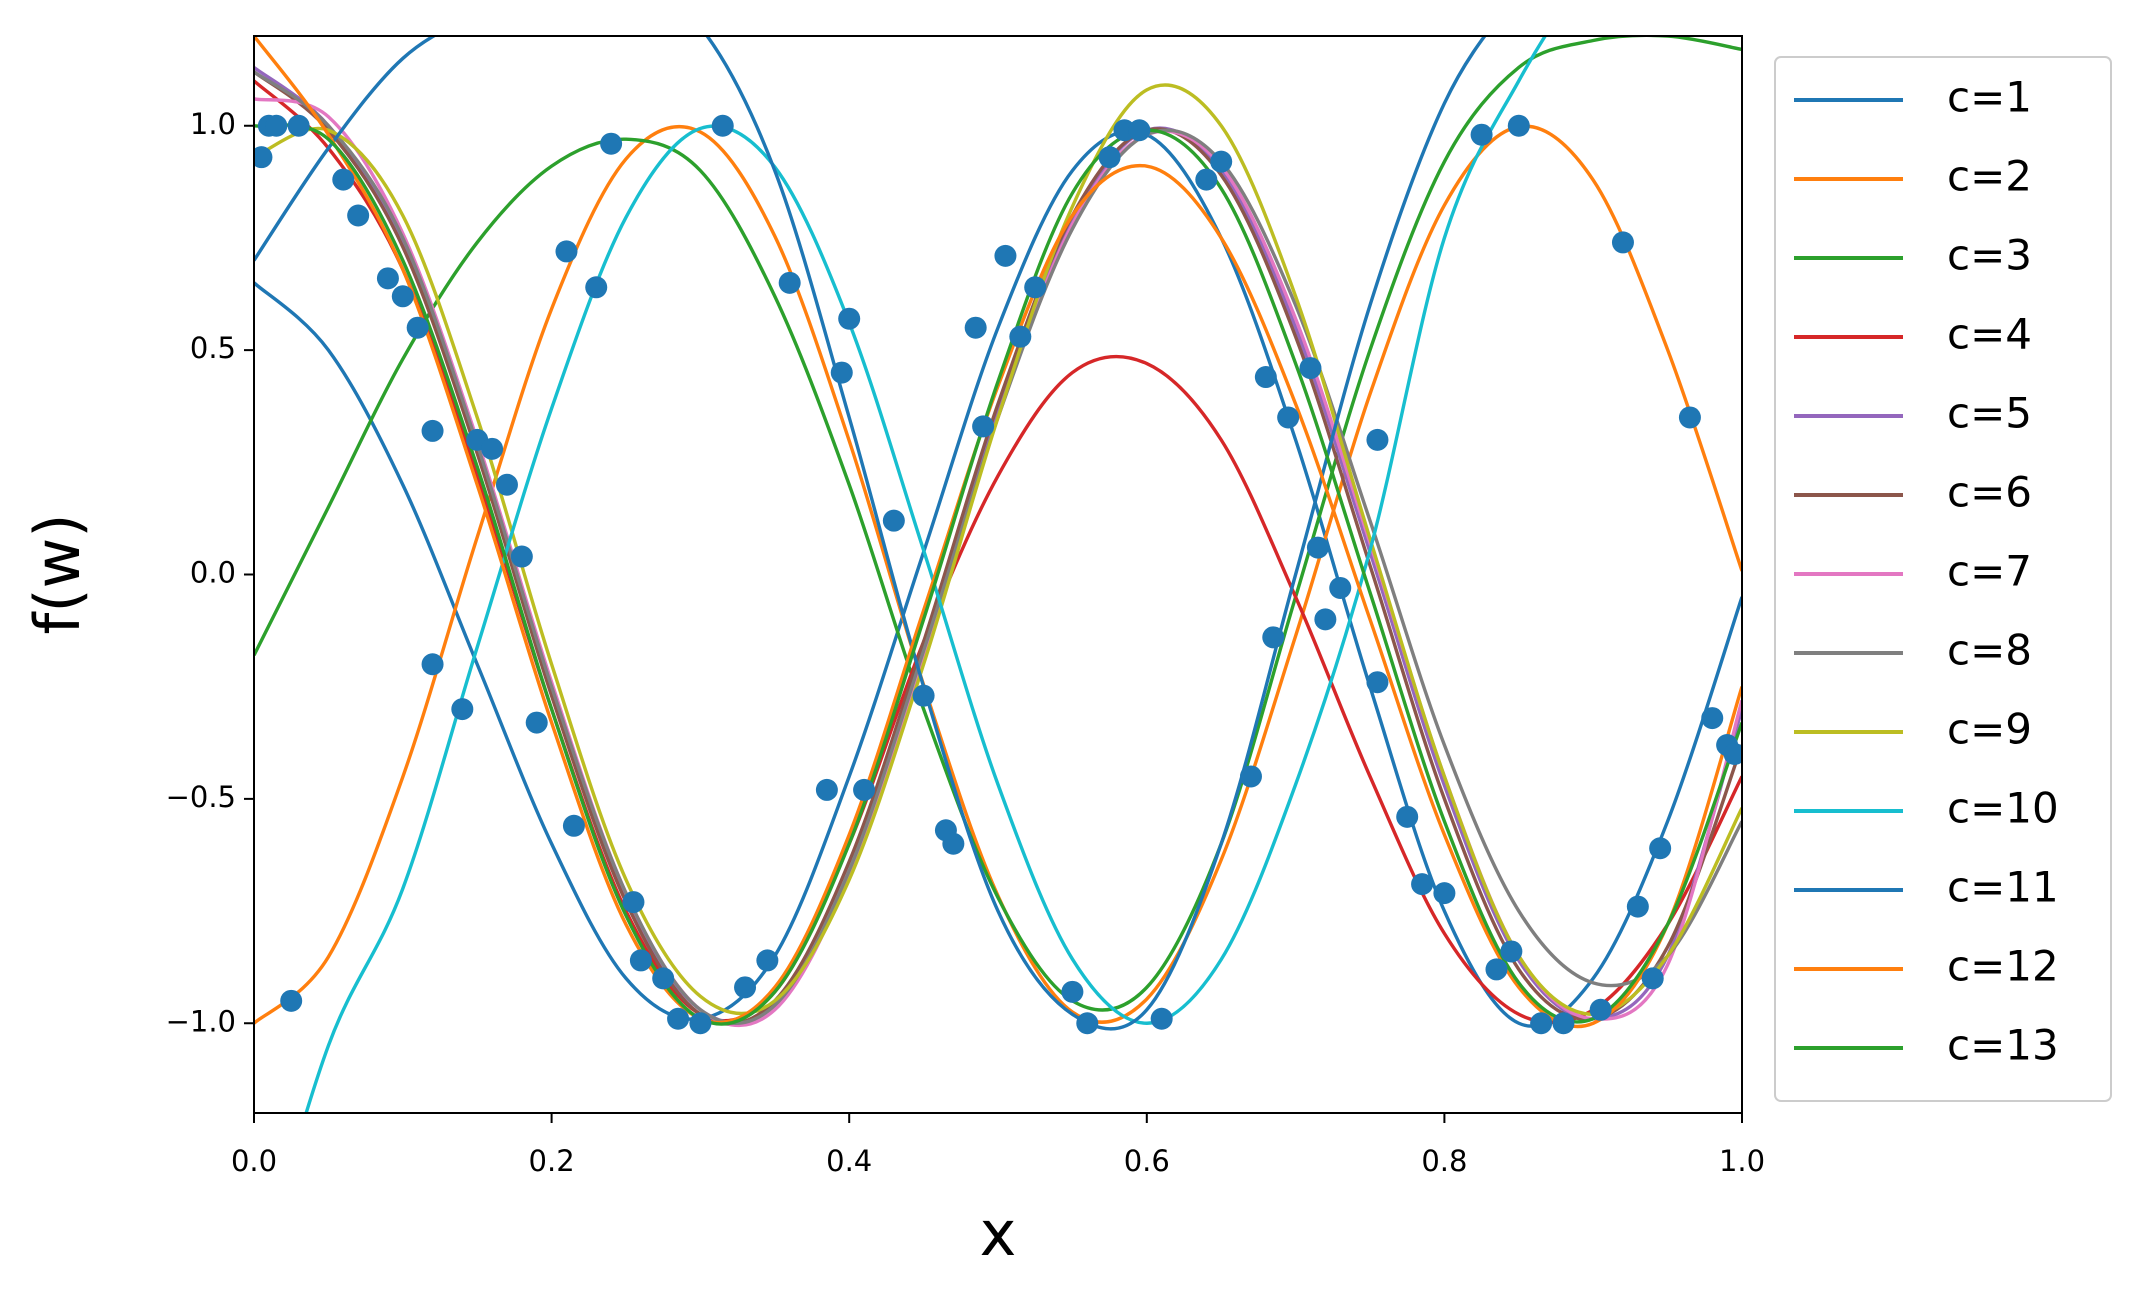  Describe the element at coordinates (2003, 887) in the screenshot. I see `legend-label: c=11` at that location.